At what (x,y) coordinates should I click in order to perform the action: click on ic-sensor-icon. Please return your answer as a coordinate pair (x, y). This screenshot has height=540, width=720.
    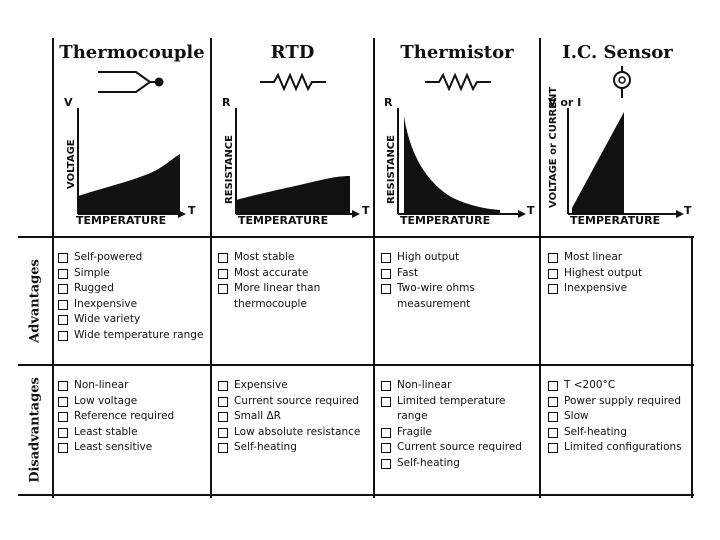
    Looking at the image, I should click on (622, 82).